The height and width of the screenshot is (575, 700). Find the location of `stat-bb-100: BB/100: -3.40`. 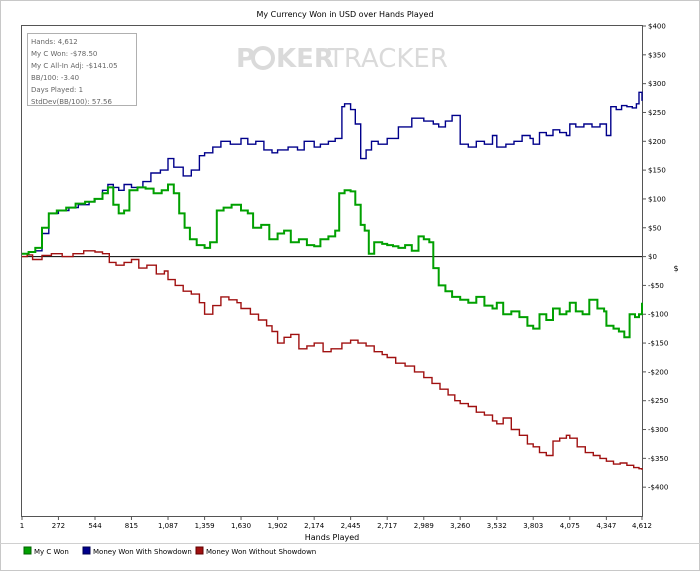

stat-bb-100: BB/100: -3.40 is located at coordinates (55, 78).